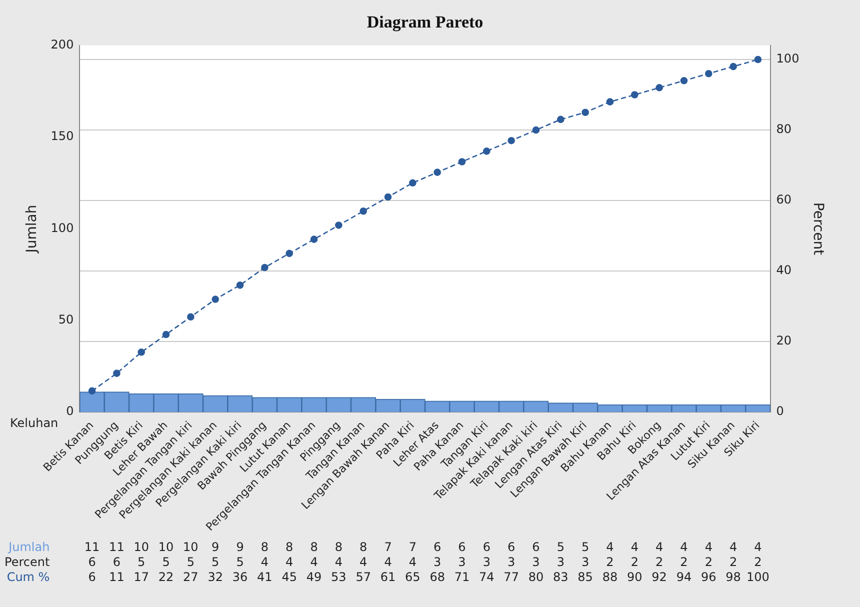  What do you see at coordinates (560, 577) in the screenshot?
I see `data-label: 83` at bounding box center [560, 577].